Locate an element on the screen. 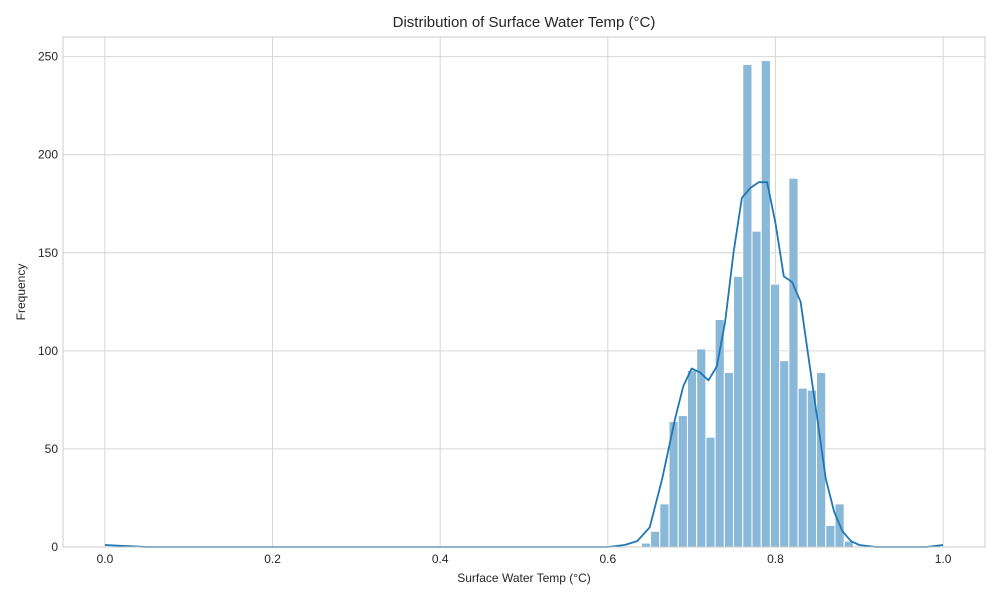 This screenshot has height=600, width=1000. y-tick-label: 250 is located at coordinates (48, 57).